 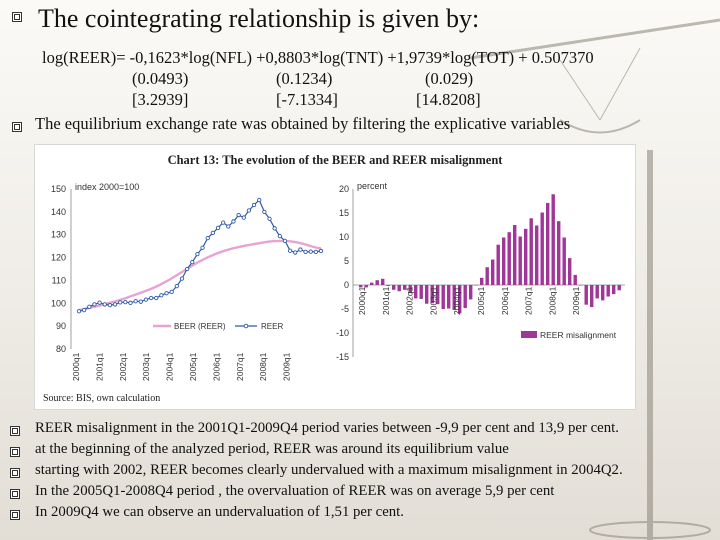 What do you see at coordinates (529, 300) in the screenshot?
I see `right-x-tick-label: 2007q1` at bounding box center [529, 300].